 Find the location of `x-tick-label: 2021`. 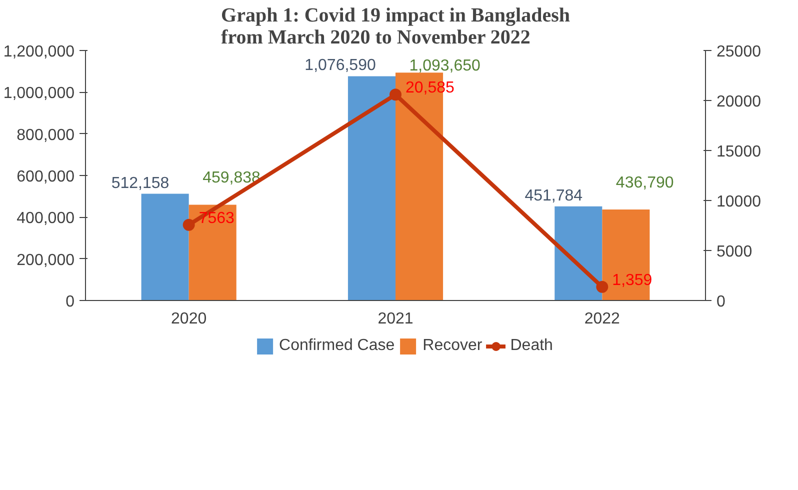

x-tick-label: 2021 is located at coordinates (396, 319).